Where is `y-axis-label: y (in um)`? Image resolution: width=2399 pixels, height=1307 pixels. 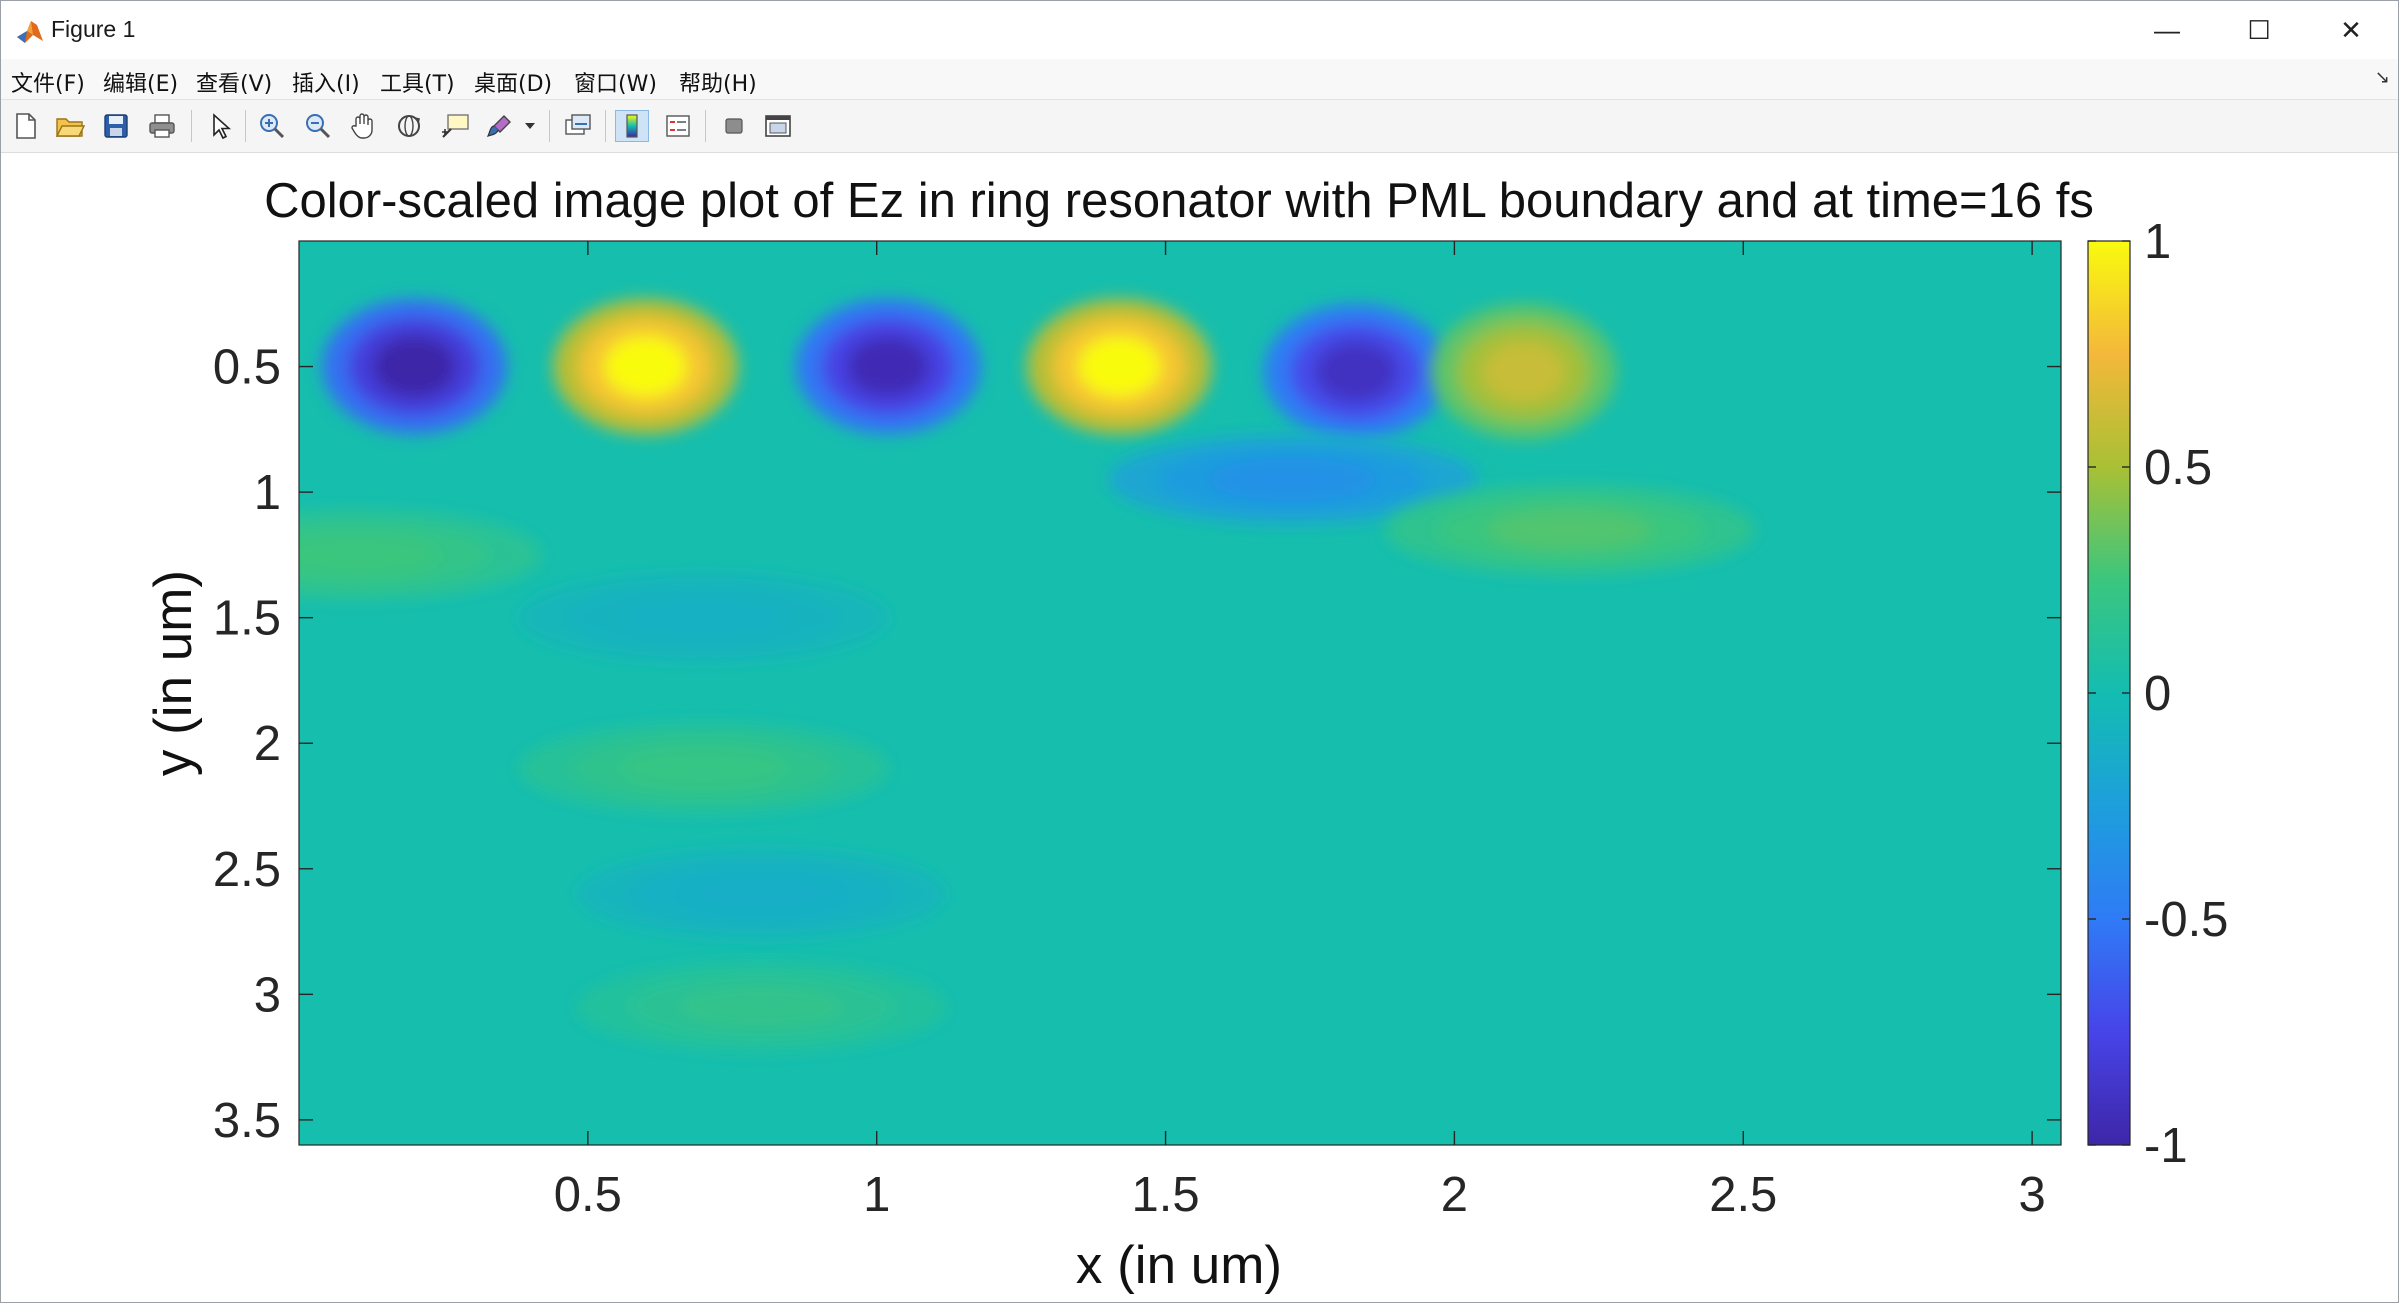 y-axis-label: y (in um) is located at coordinates (173, 673).